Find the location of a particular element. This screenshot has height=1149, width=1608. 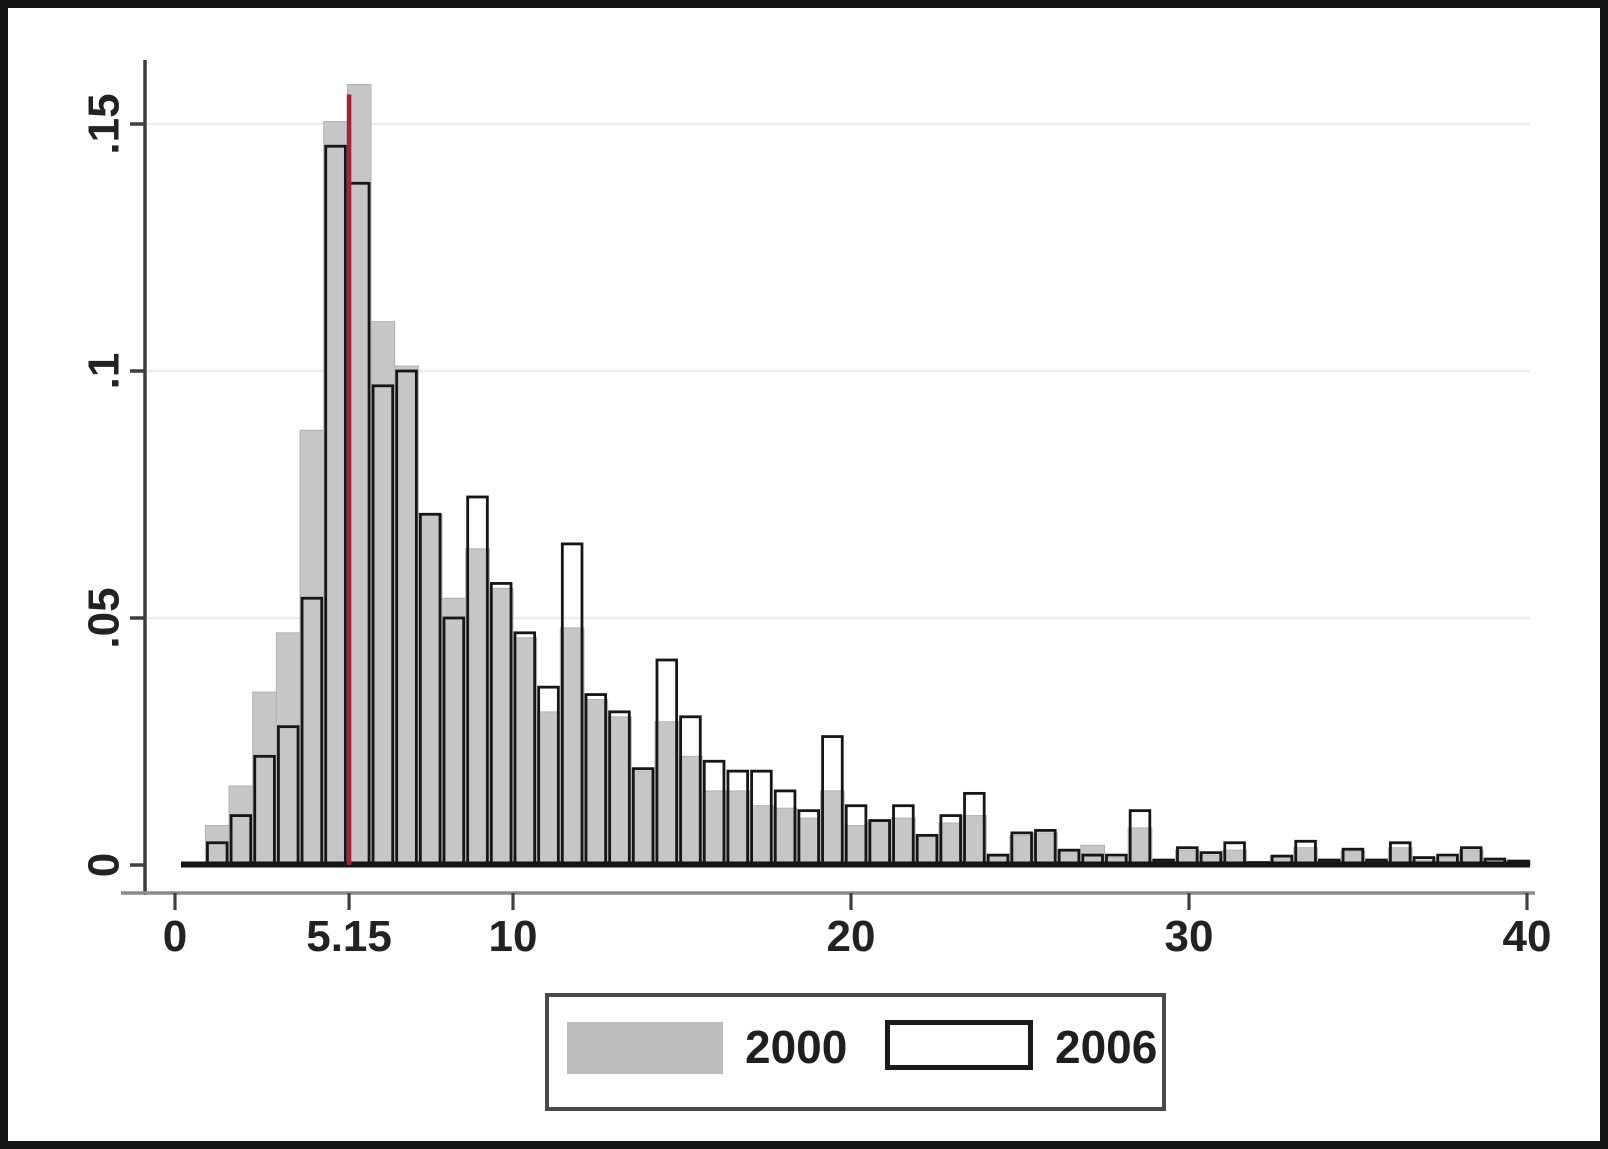

legend-label-2006: 2006 is located at coordinates (1106, 1047).